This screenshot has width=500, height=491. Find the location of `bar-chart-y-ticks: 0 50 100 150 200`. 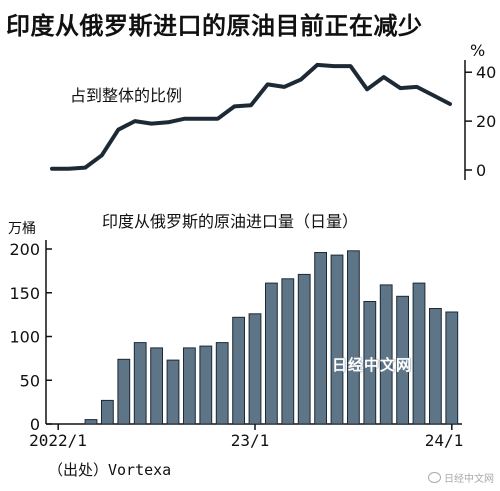

bar-chart-y-ticks: 0 50 100 150 200 is located at coordinates (30, 337).